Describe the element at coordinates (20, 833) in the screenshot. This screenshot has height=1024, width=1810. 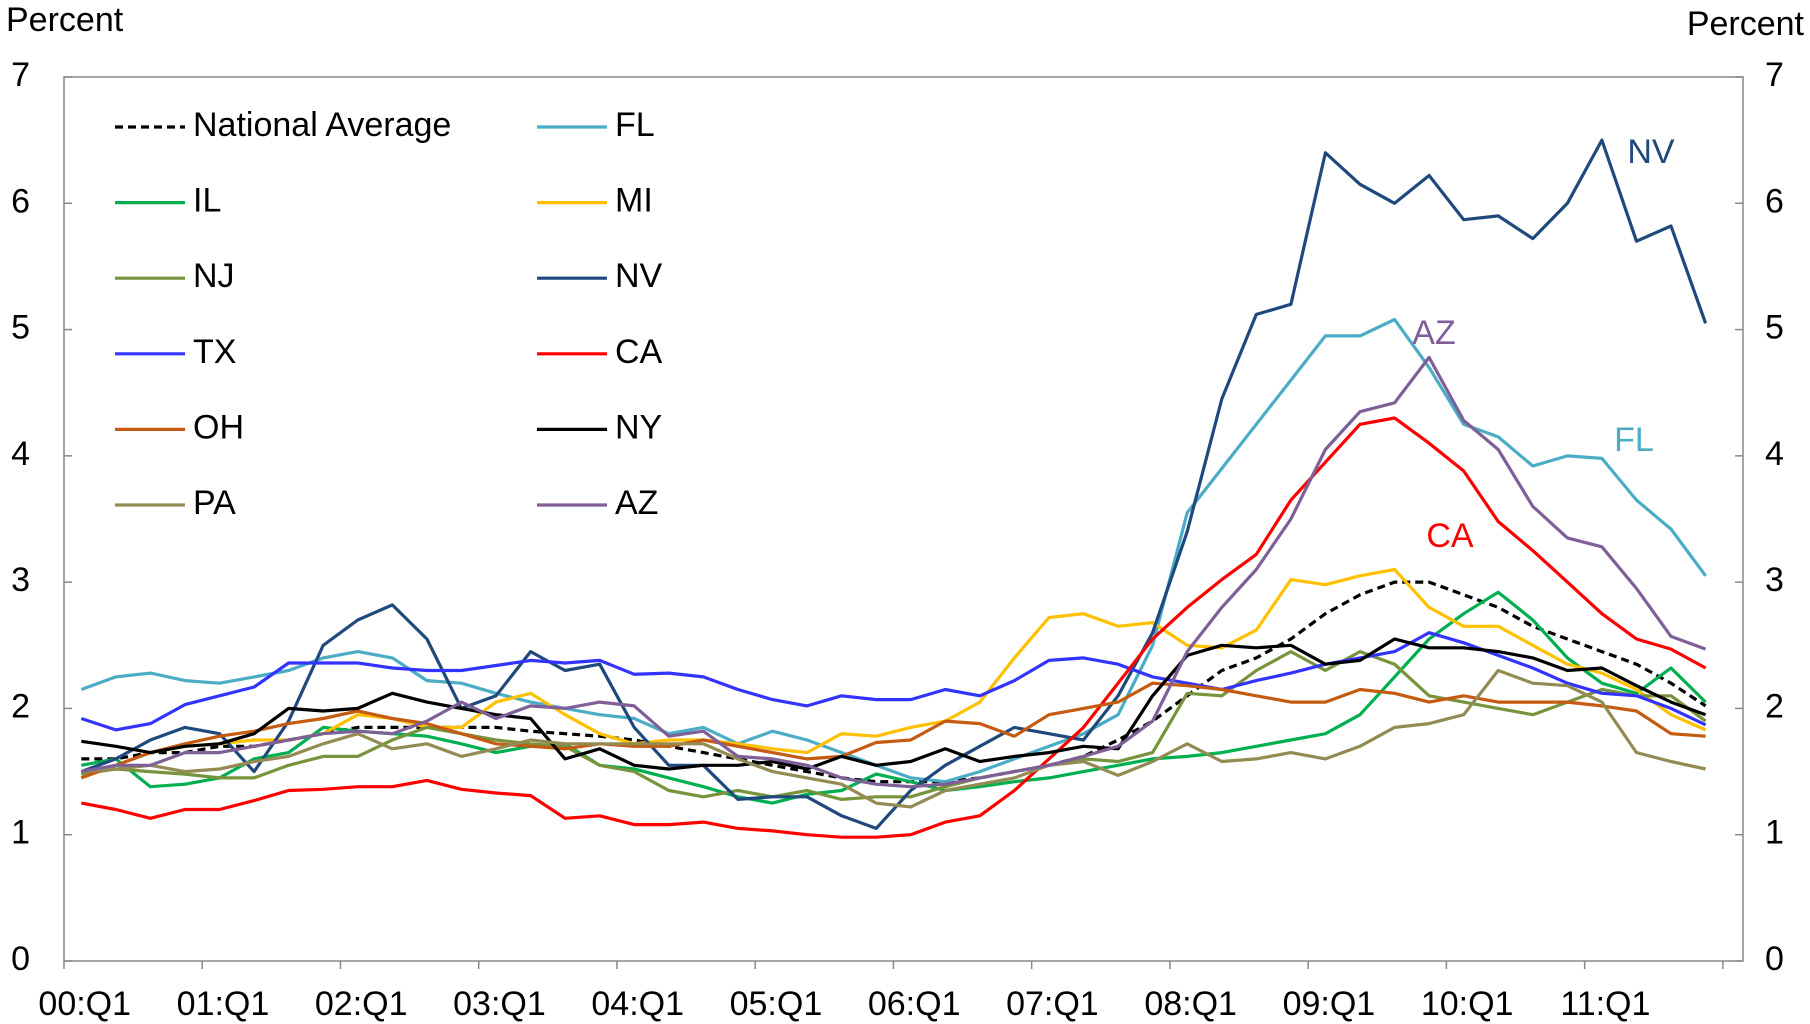
I see `y-tick-label: 1` at that location.